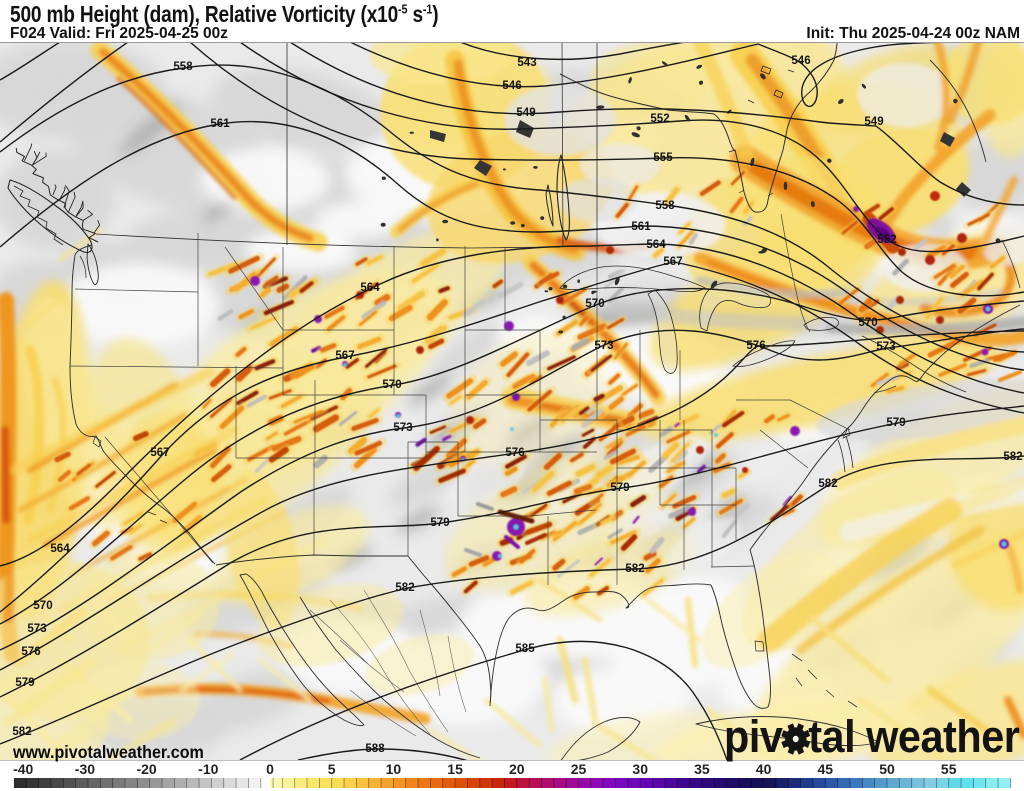 The width and height of the screenshot is (1024, 791). What do you see at coordinates (146, 769) in the screenshot?
I see `svg-text: -20` at bounding box center [146, 769].